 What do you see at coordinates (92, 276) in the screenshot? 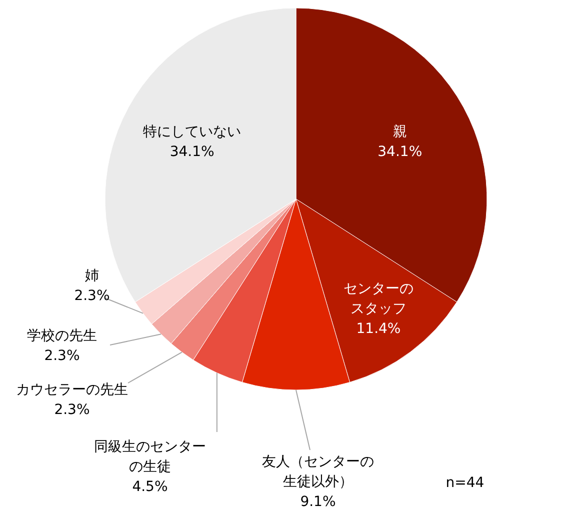
I see `slice-label: 姉` at bounding box center [92, 276].